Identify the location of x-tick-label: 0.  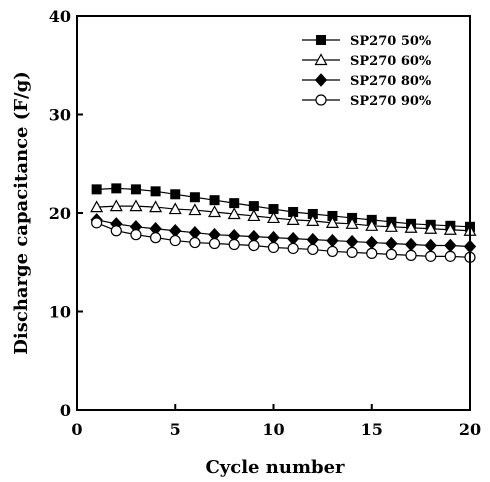
(76, 429).